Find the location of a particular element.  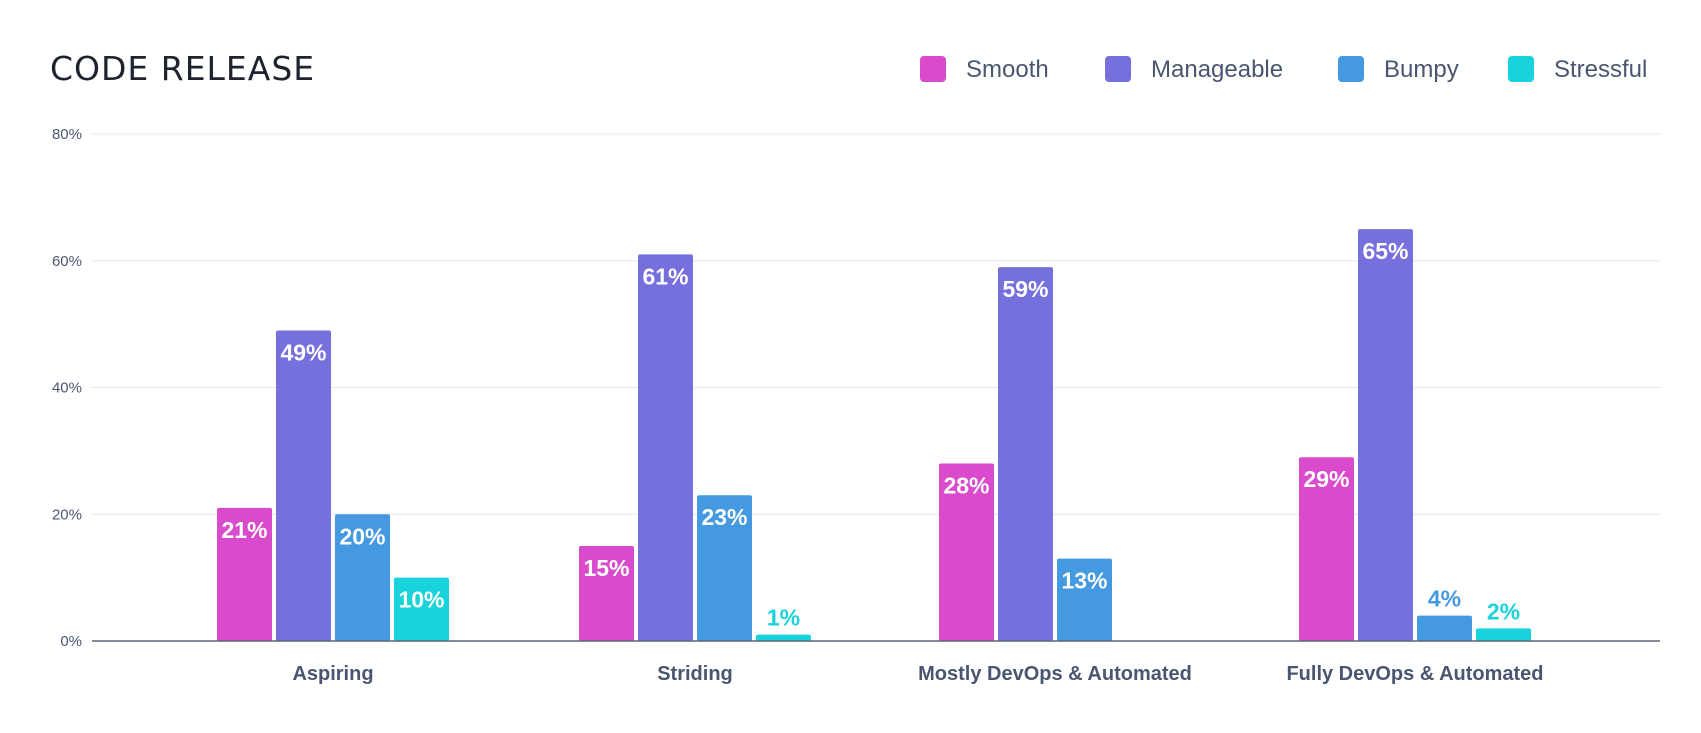

legend-item-manageable: Manageable is located at coordinates (1194, 69).